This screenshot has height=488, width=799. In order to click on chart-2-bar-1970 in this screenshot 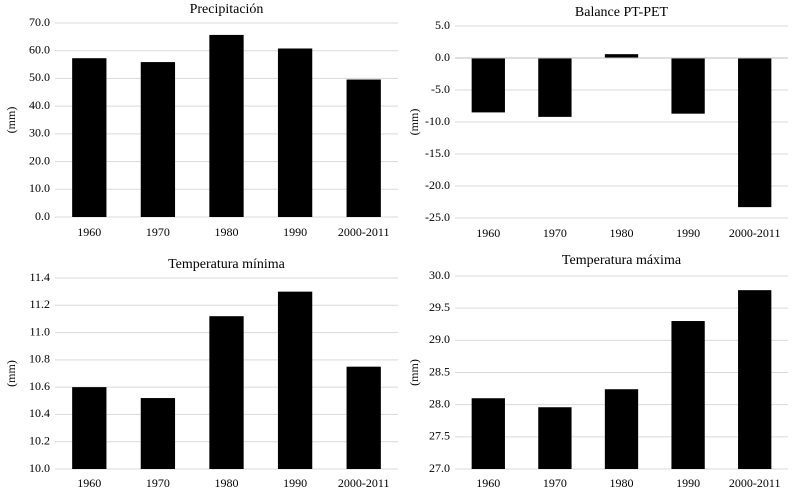, I will do `click(555, 87)`.